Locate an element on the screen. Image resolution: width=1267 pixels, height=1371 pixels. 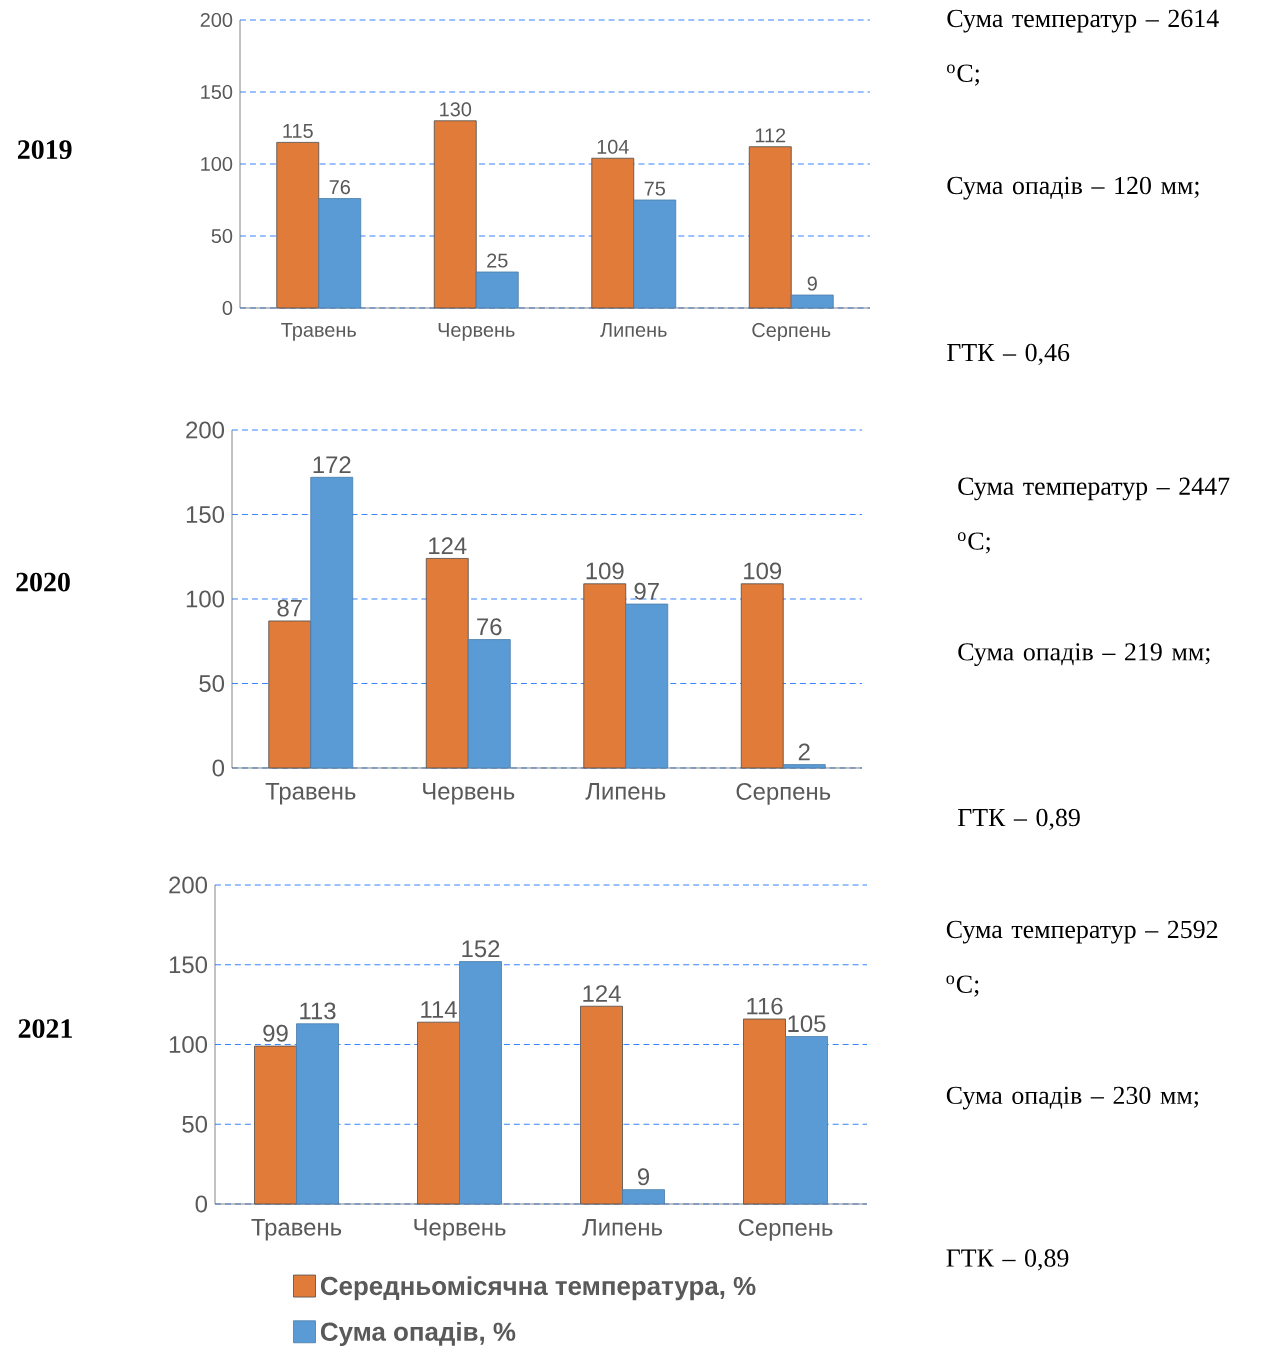
data-label: 75 is located at coordinates (654, 188).